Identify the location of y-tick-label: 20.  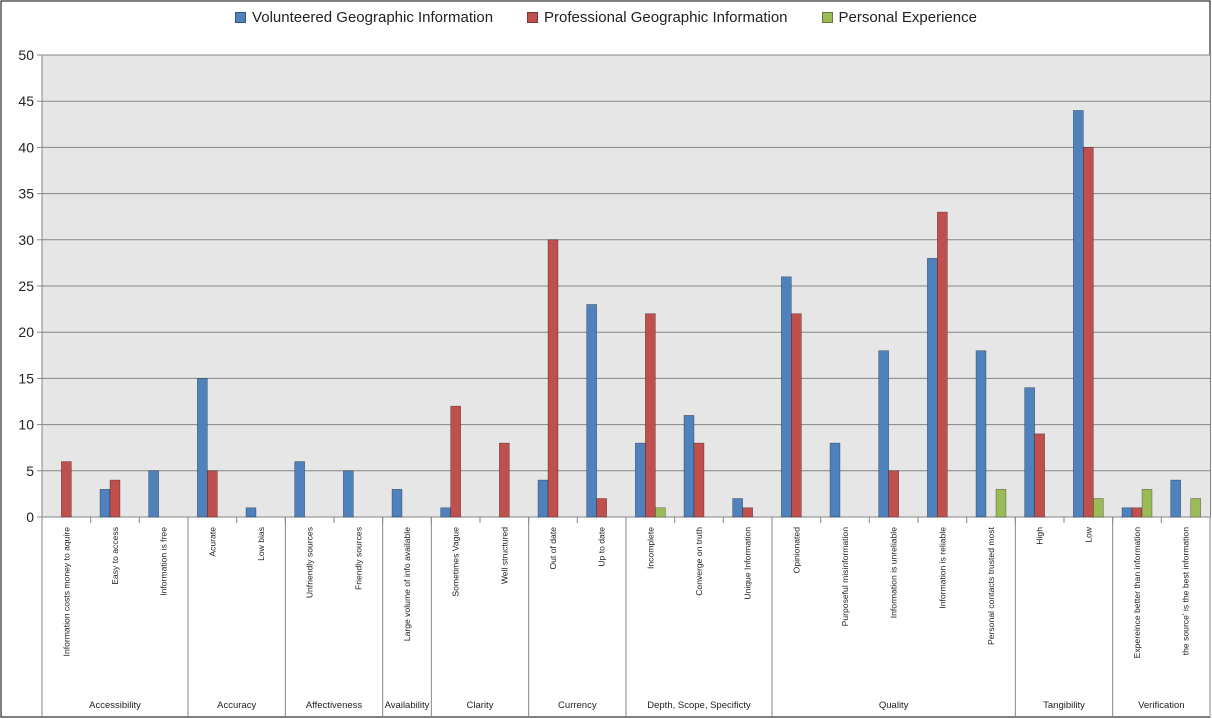
(26, 332).